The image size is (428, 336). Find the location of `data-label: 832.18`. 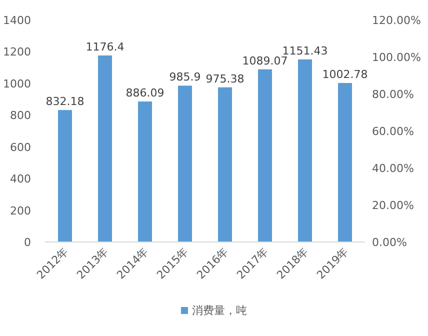

data-label: 832.18 is located at coordinates (65, 101).